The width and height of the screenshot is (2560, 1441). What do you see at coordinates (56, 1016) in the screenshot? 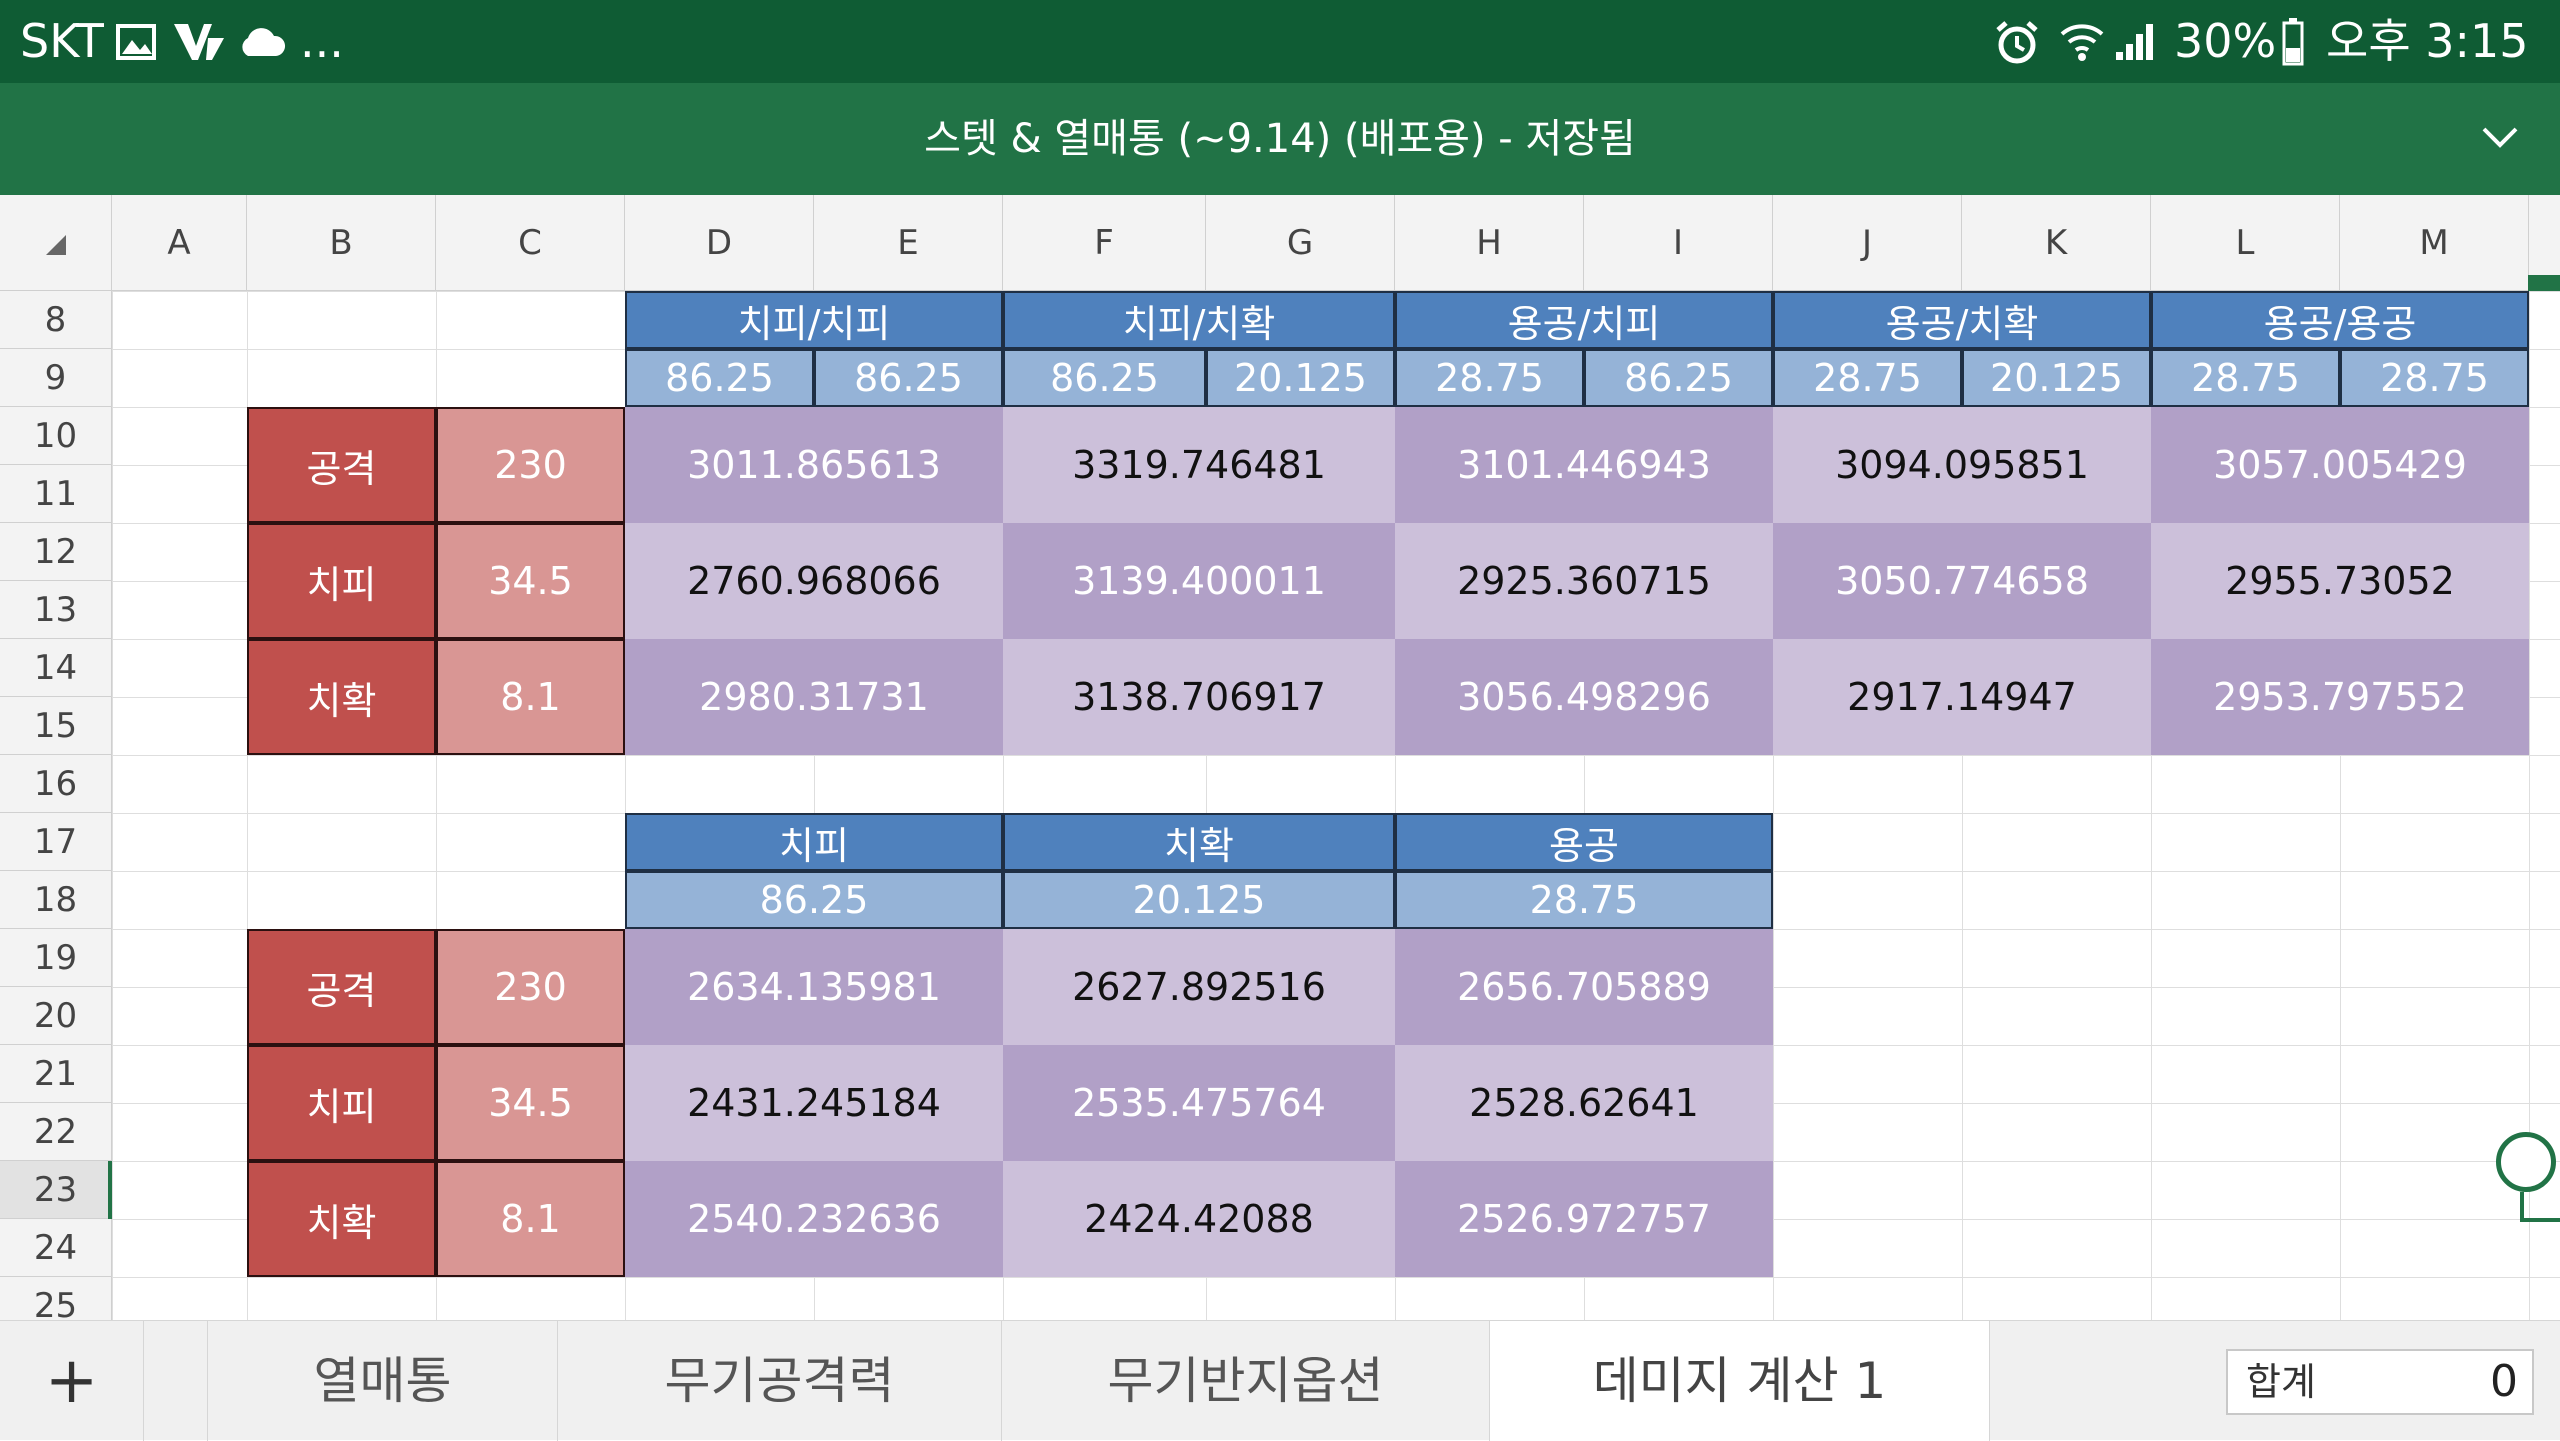
I see `row-header-20: 20` at bounding box center [56, 1016].